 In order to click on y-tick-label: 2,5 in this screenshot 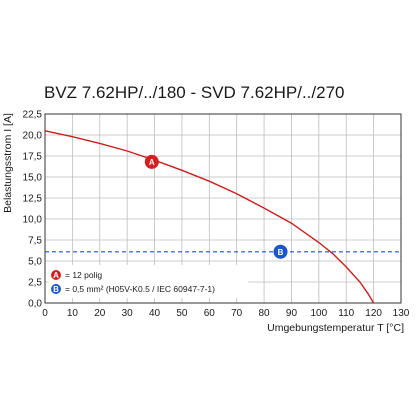, I will do `click(35, 283)`.